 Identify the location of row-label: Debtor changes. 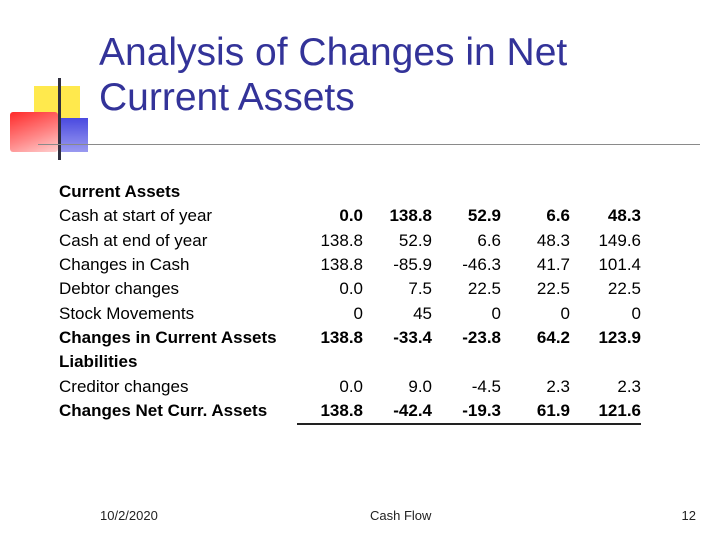
(119, 289).